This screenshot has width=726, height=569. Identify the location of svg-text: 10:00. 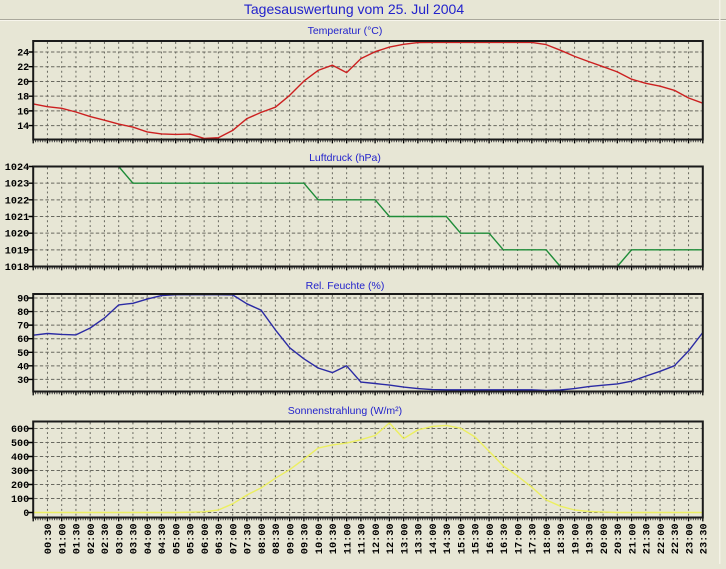
(320, 538).